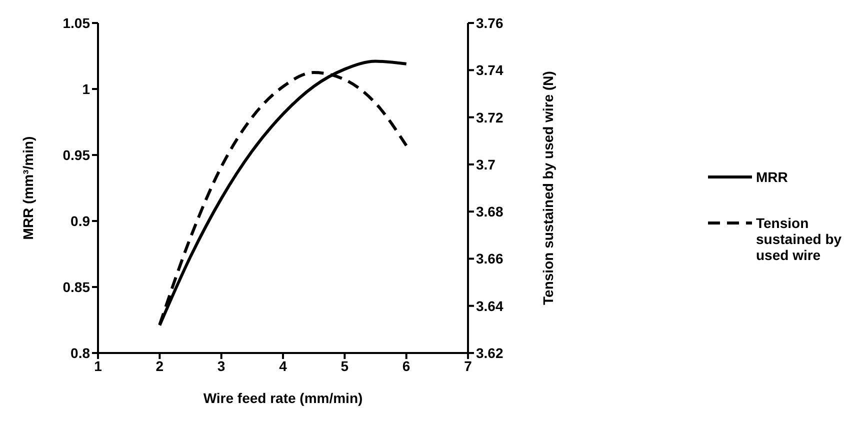 This screenshot has width=856, height=431. Describe the element at coordinates (548, 188) in the screenshot. I see `y2-axis-title: Tension sustained by used wire (N)` at that location.